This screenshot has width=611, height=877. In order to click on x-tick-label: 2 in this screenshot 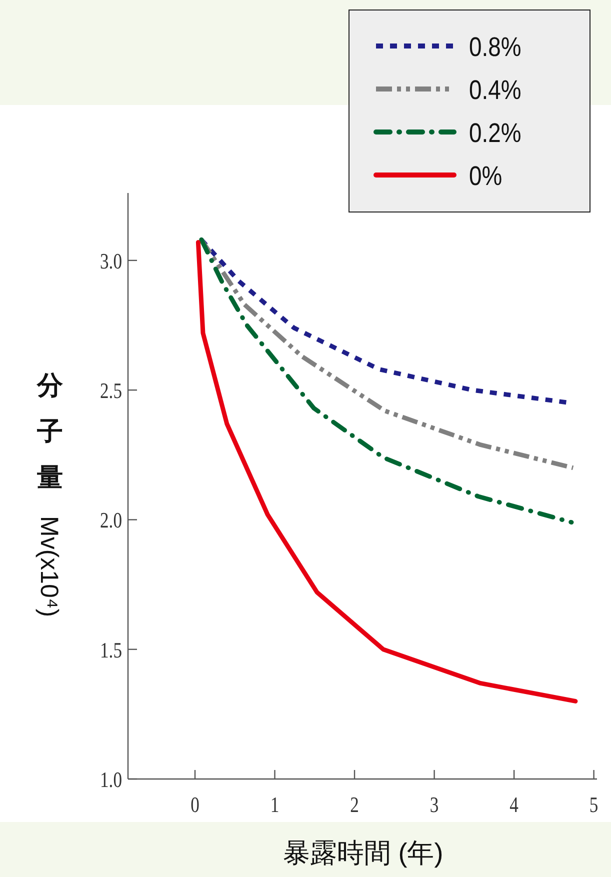, I will do `click(354, 805)`.